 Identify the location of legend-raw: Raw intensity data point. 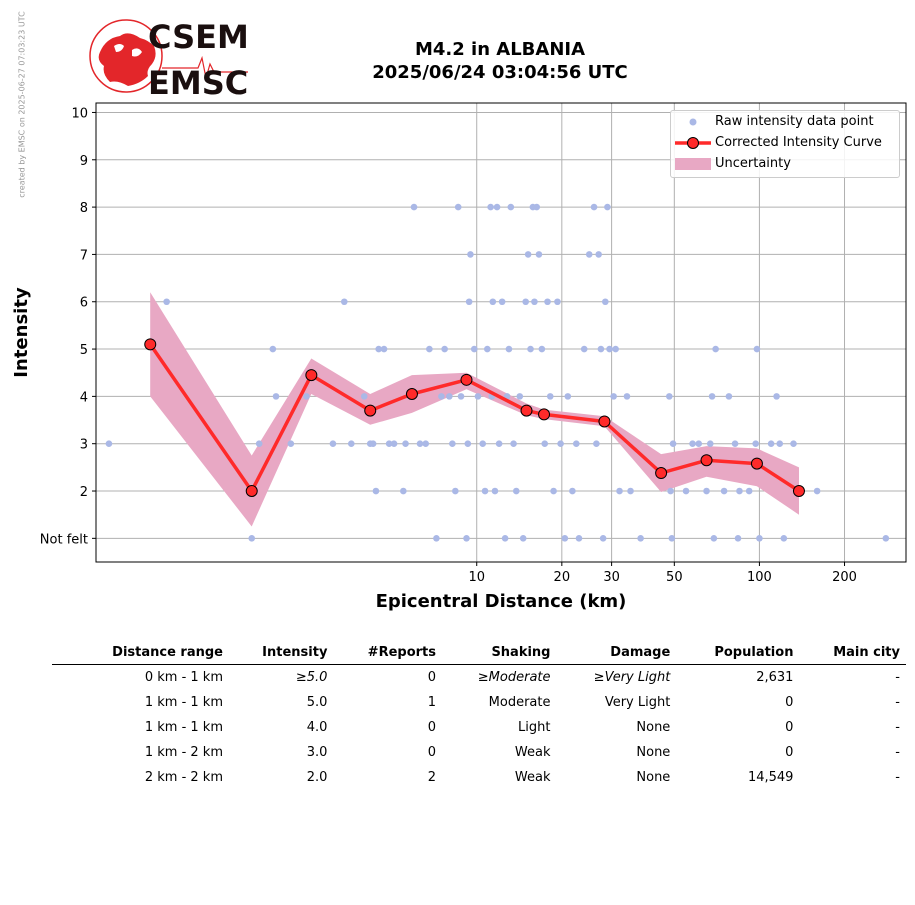
(785, 121).